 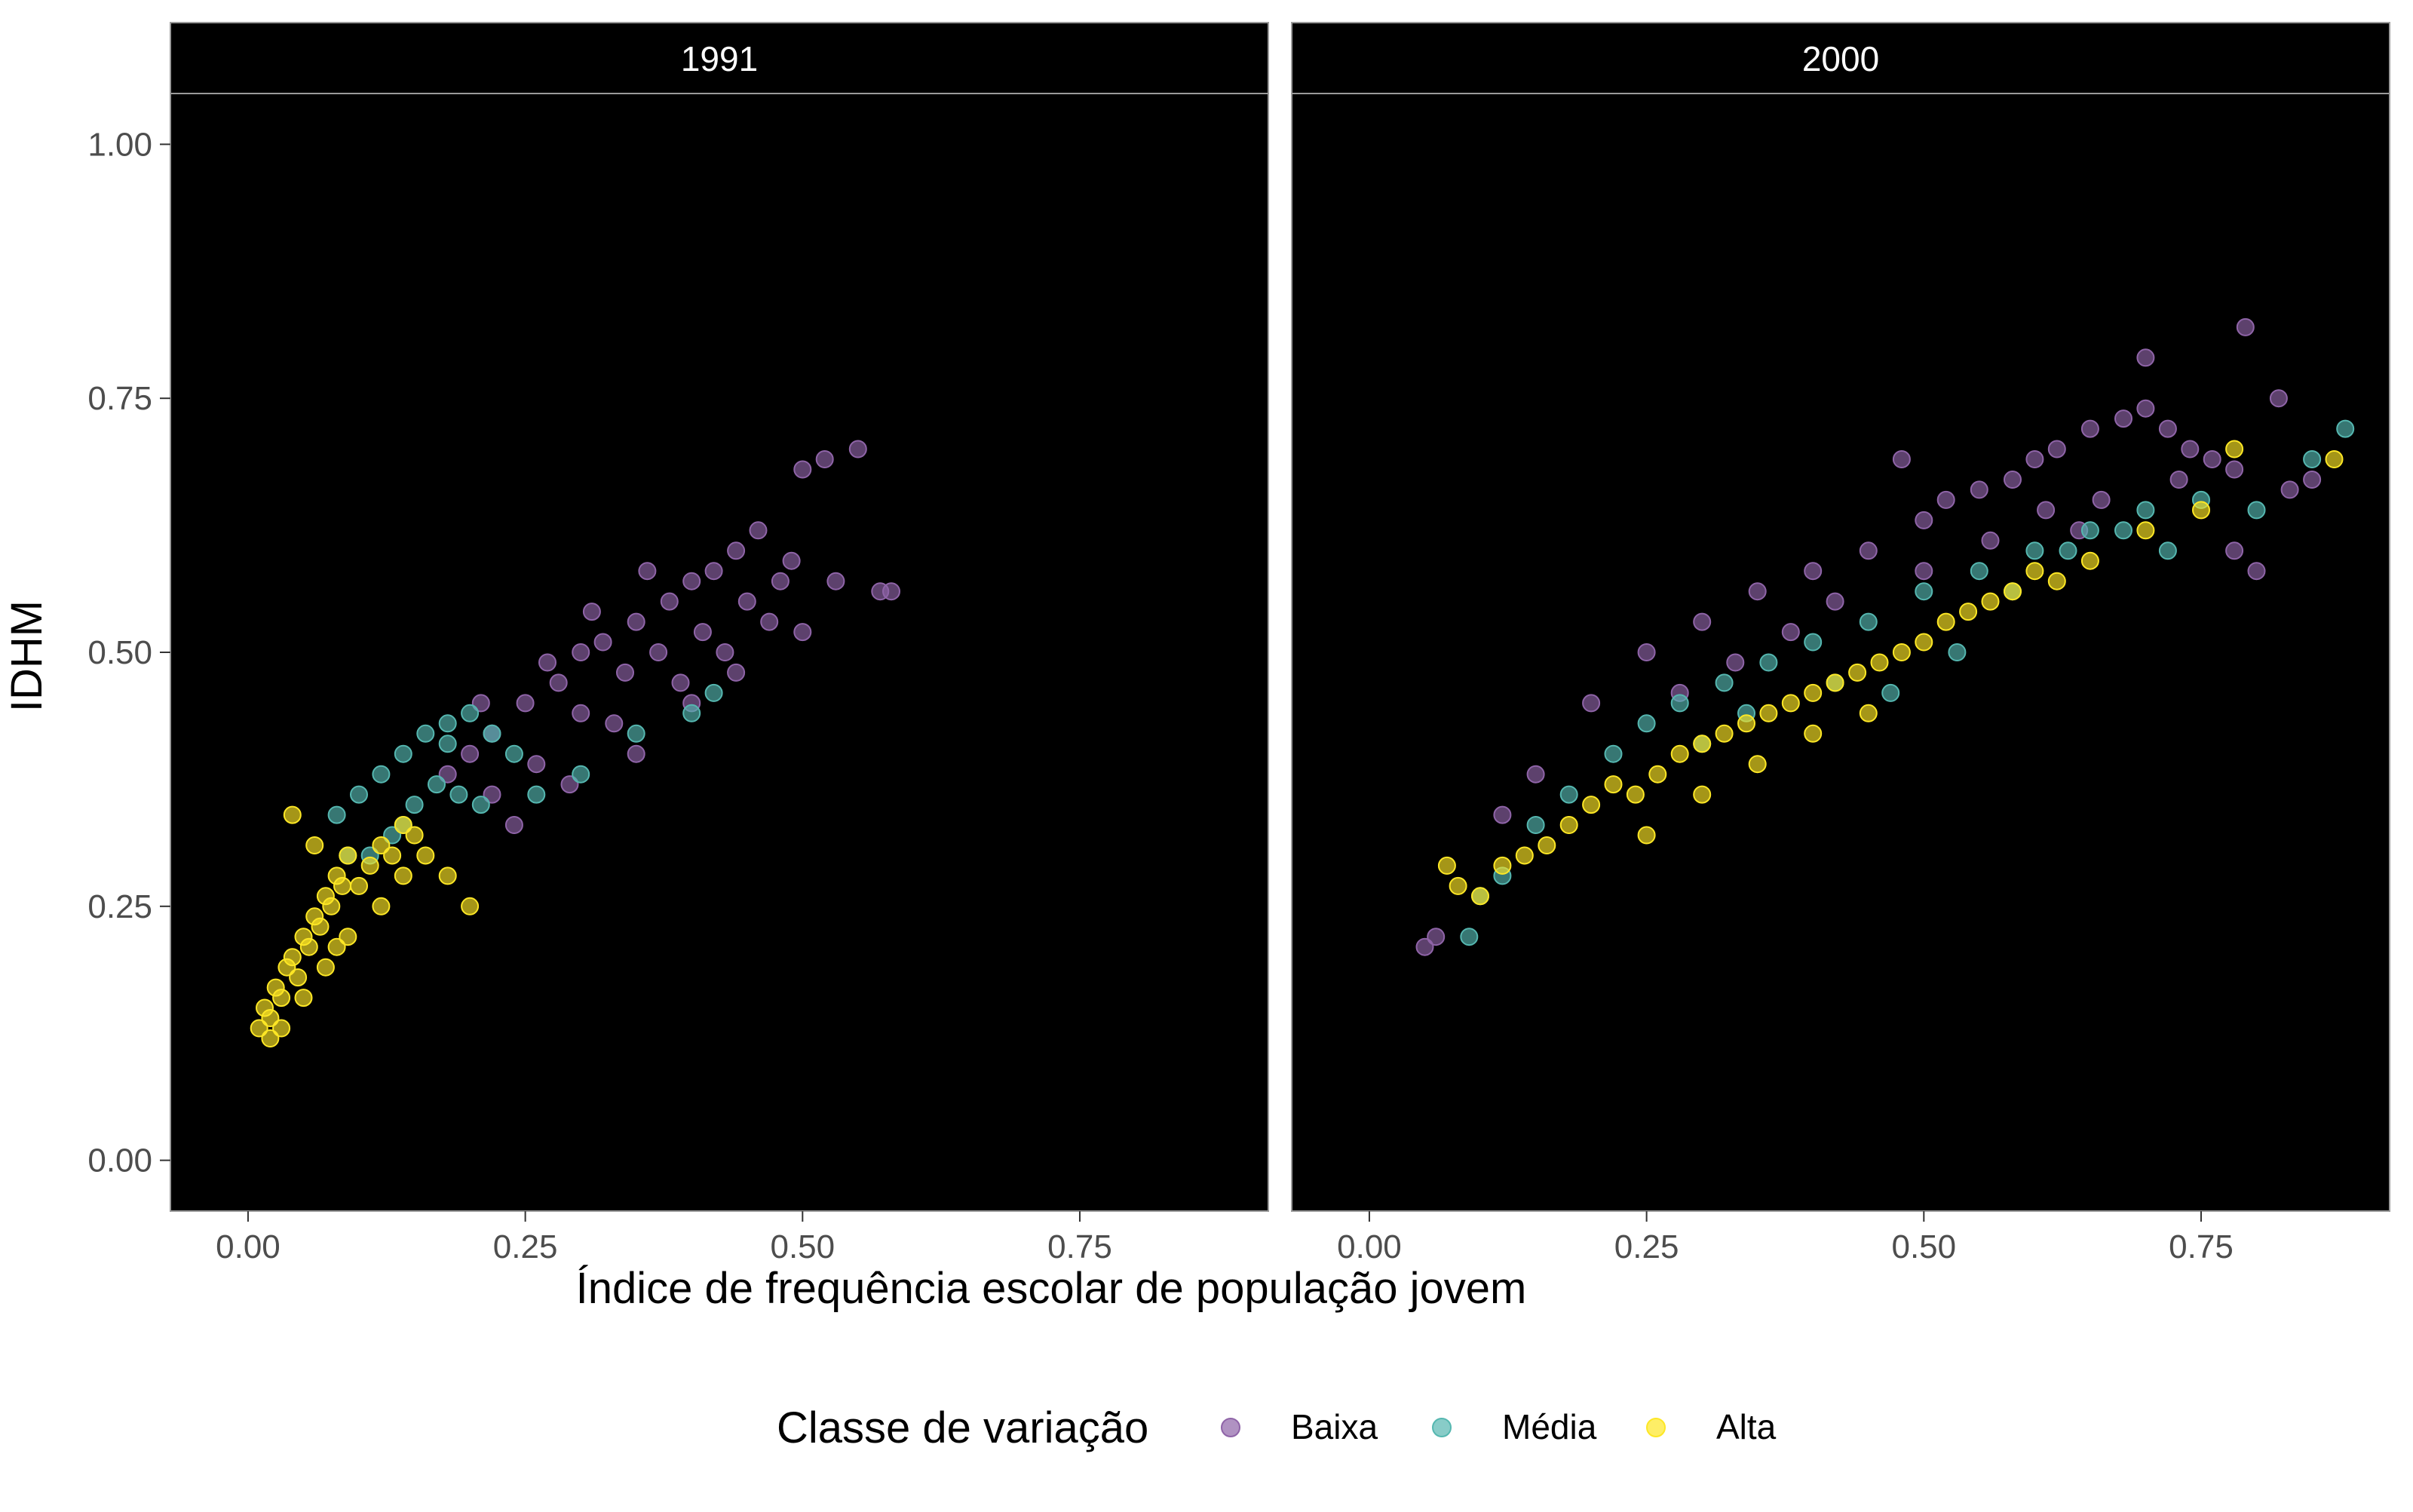 What do you see at coordinates (575, 743) in the screenshot?
I see `points-group` at bounding box center [575, 743].